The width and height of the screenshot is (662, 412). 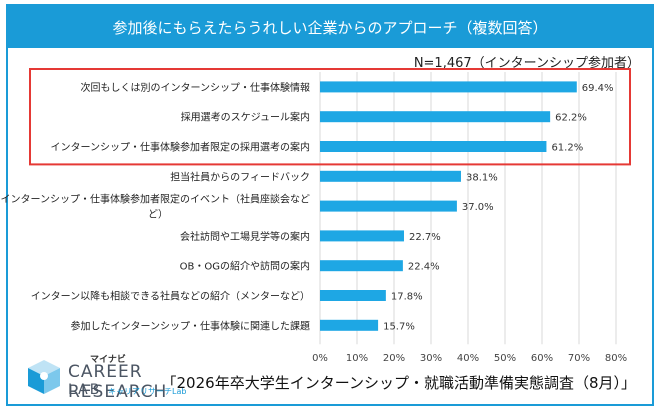 What do you see at coordinates (158, 215) in the screenshot?
I see `category-label: ど）` at bounding box center [158, 215].